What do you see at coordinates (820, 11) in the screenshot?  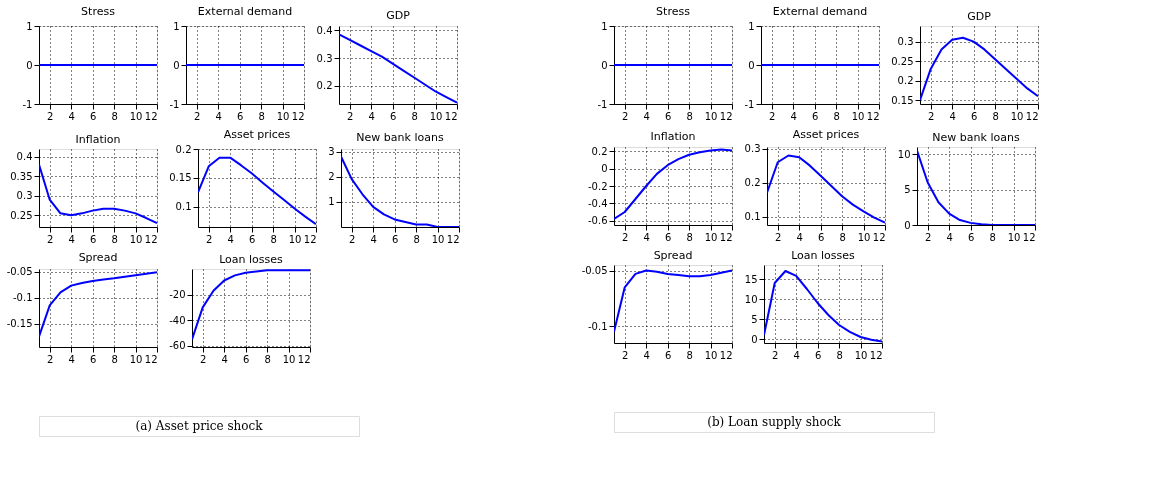 I see `chart-title: External demand` at bounding box center [820, 11].